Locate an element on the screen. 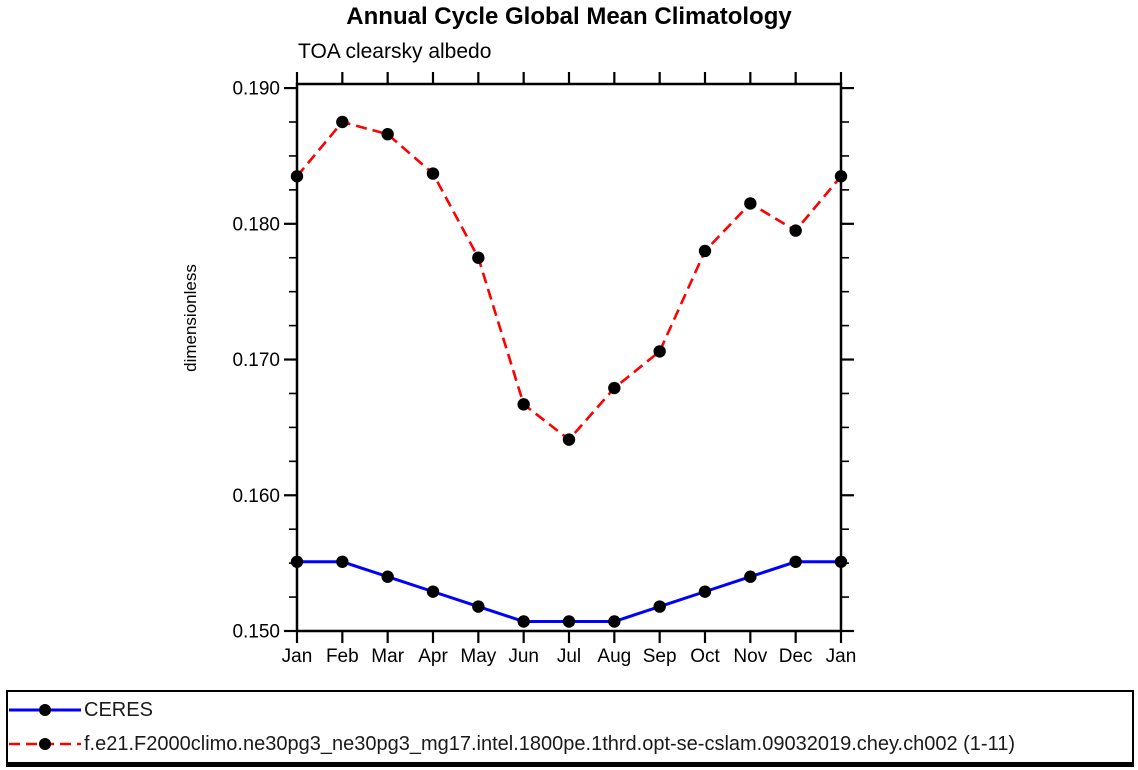 The width and height of the screenshot is (1138, 770). x-axis-tick-label: Oct is located at coordinates (705, 656).